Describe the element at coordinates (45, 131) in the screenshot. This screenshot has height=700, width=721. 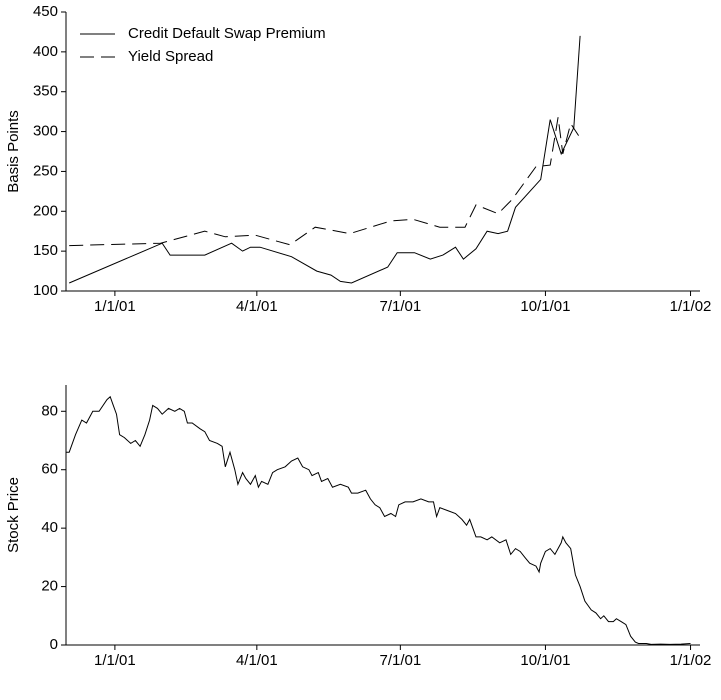
I see `y-tick-label: 300` at that location.